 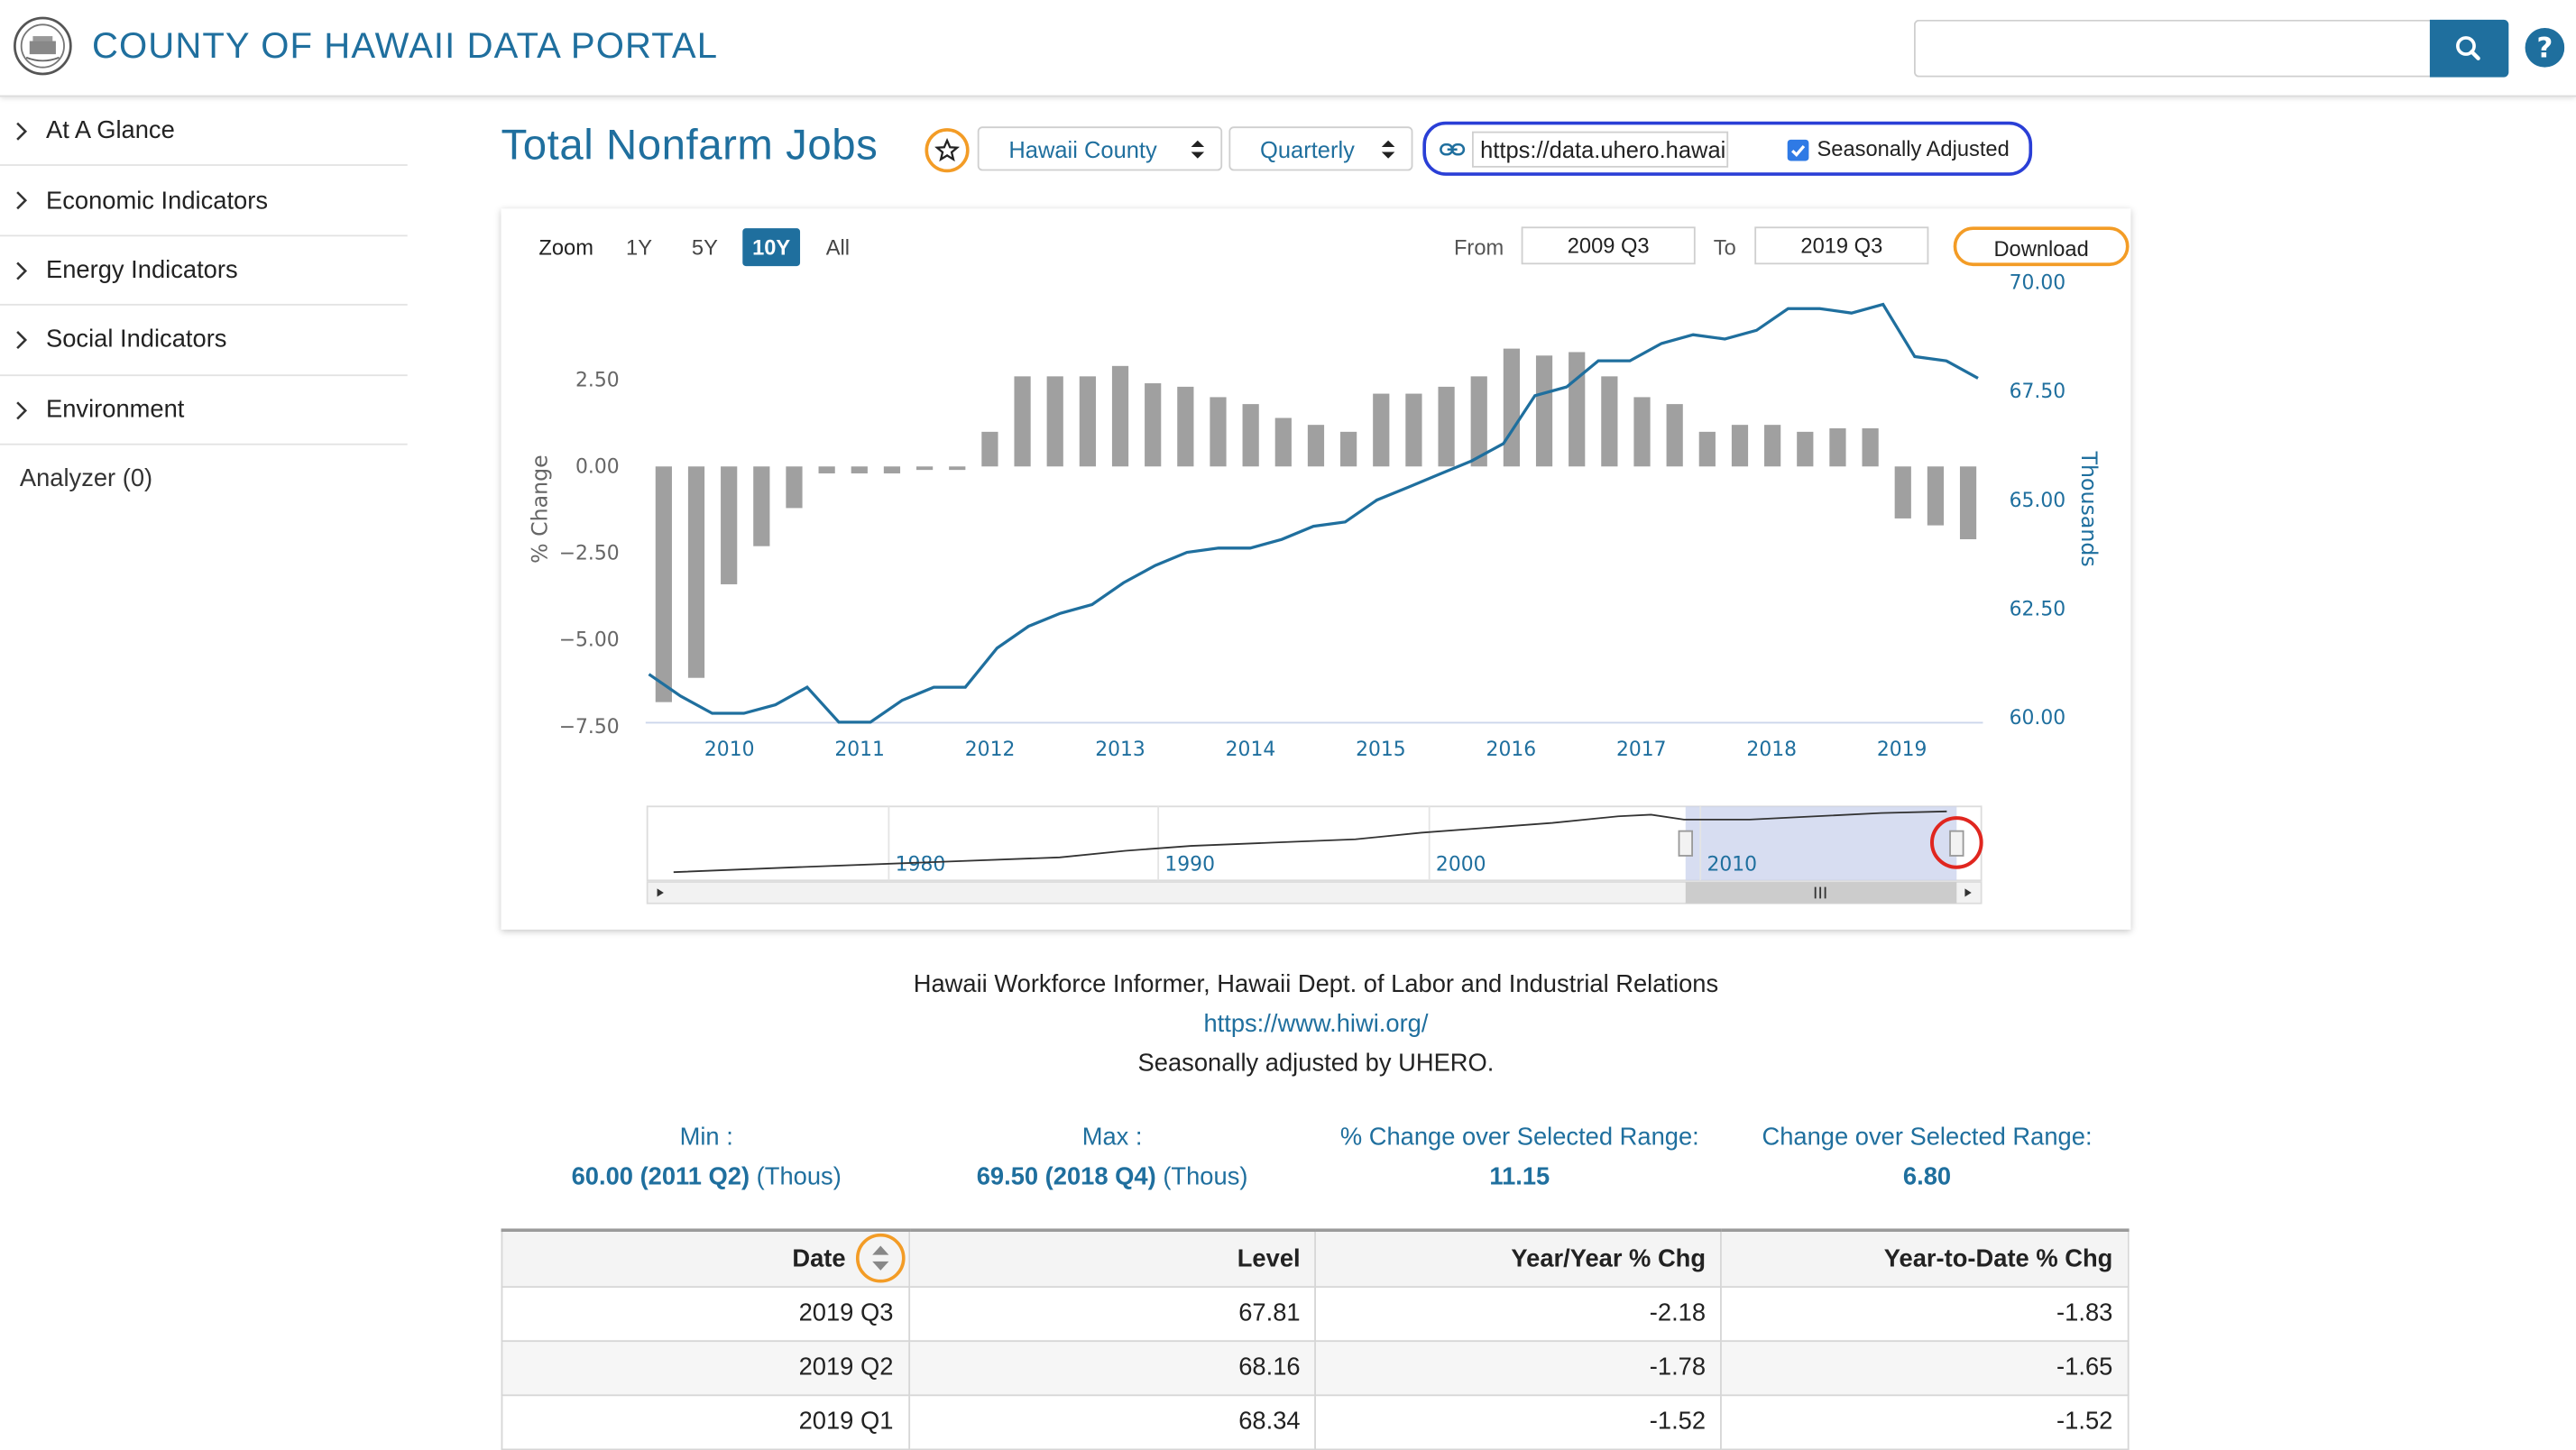 What do you see at coordinates (1112, 1258) in the screenshot?
I see `column-header-level: Level` at bounding box center [1112, 1258].